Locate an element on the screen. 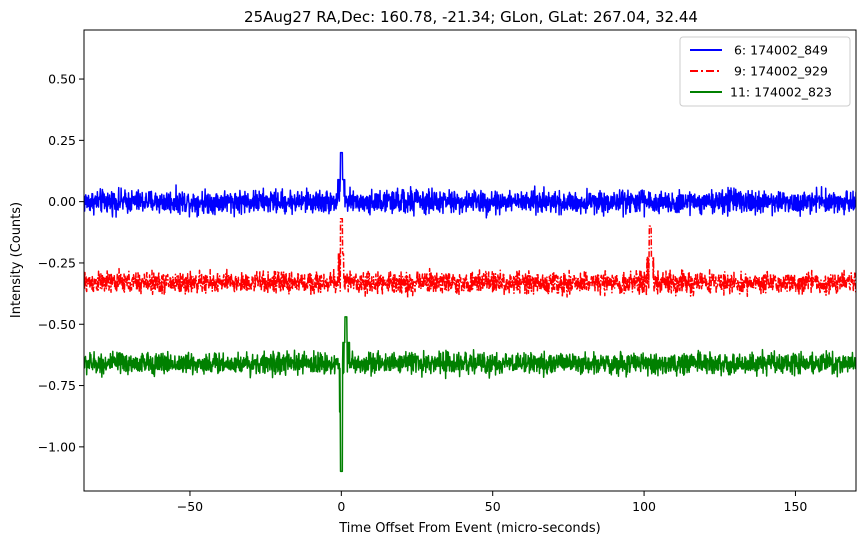 The height and width of the screenshot is (545, 866). y-tick-label: −0.25 is located at coordinates (57, 262).